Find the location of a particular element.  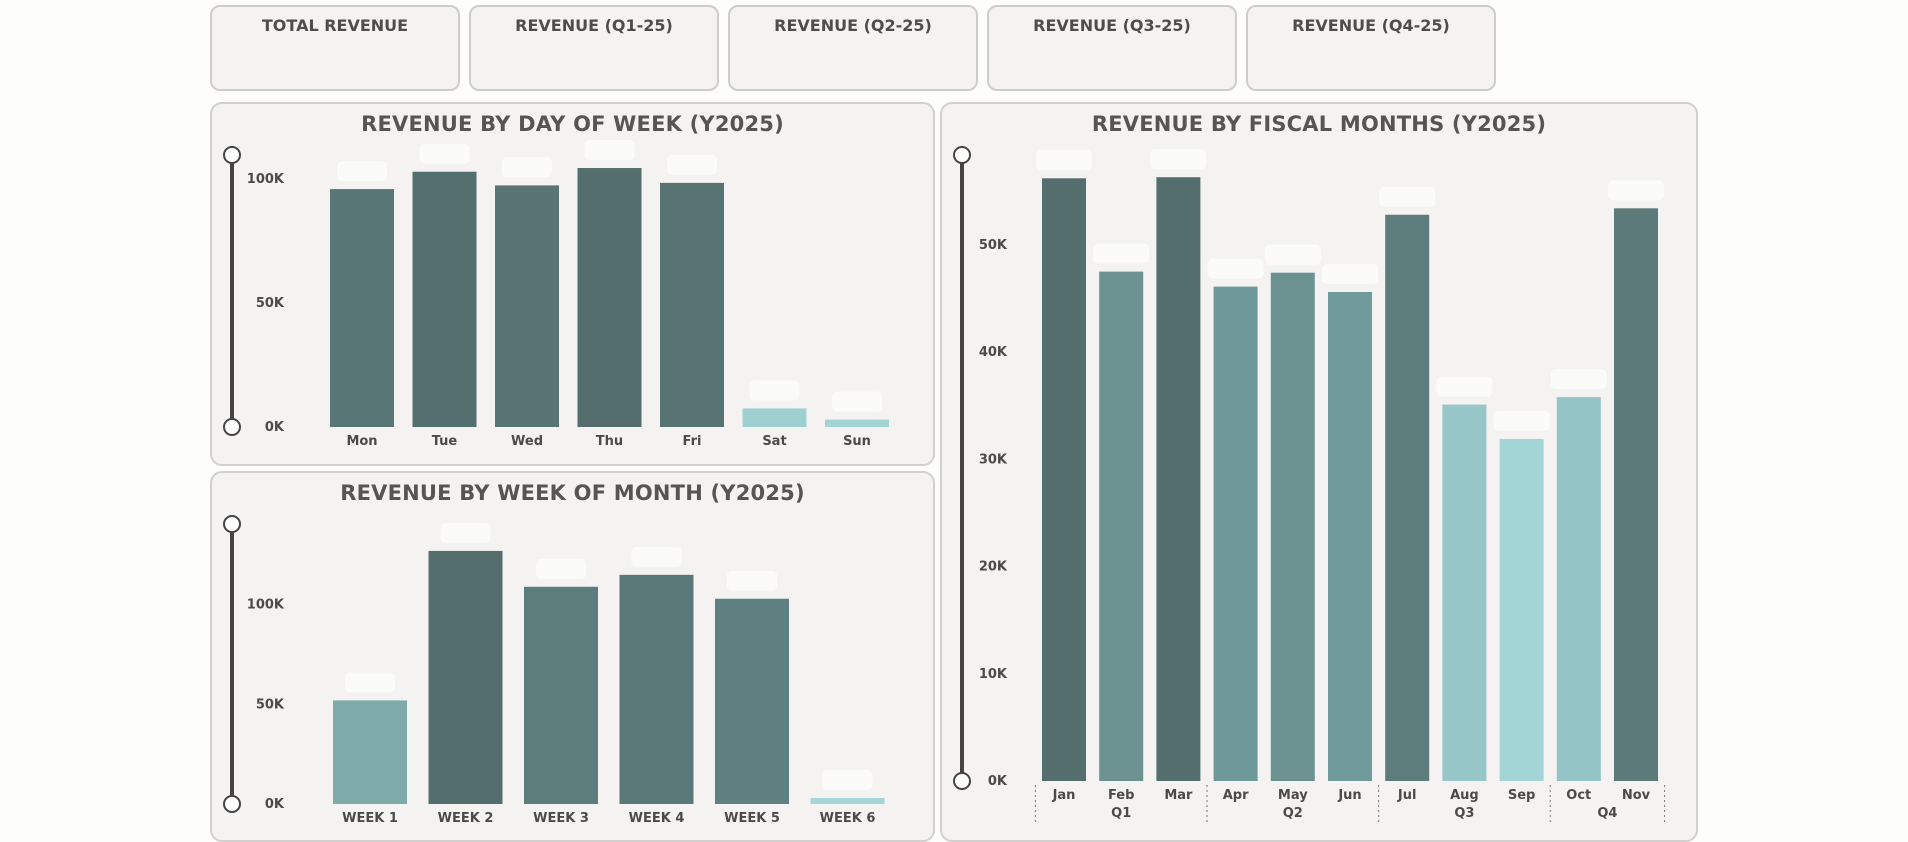

y-tick-label: 100K is located at coordinates (266, 605).